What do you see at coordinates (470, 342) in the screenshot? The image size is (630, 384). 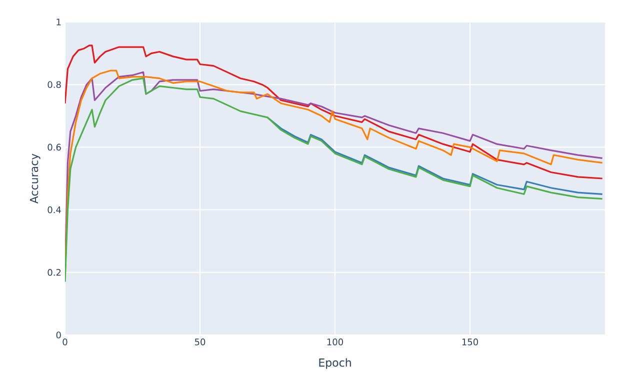 I see `x-tick-label: 150` at bounding box center [470, 342].